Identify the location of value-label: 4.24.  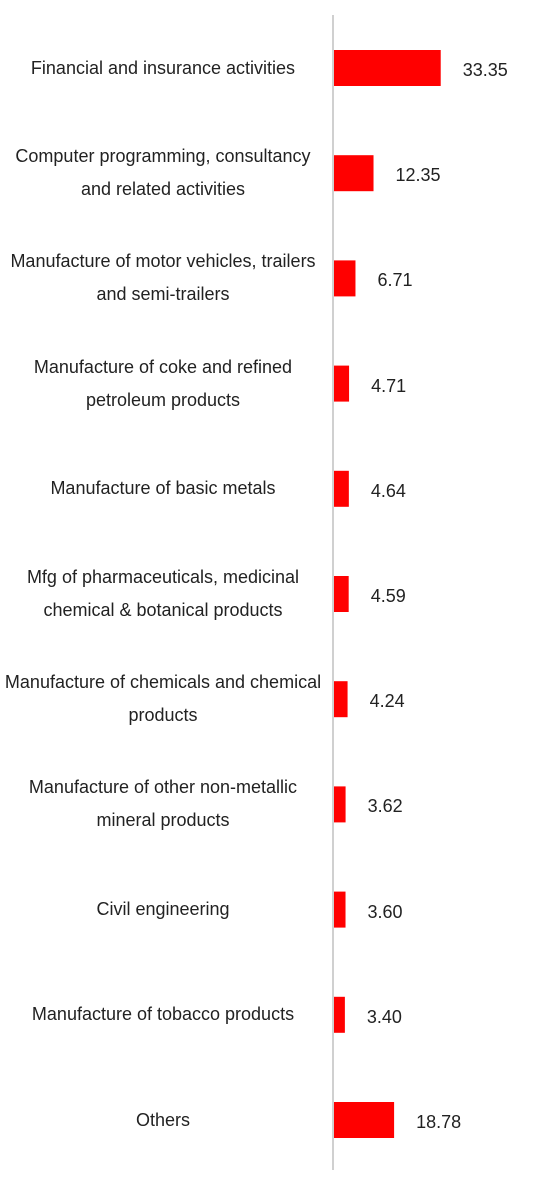
(387, 701).